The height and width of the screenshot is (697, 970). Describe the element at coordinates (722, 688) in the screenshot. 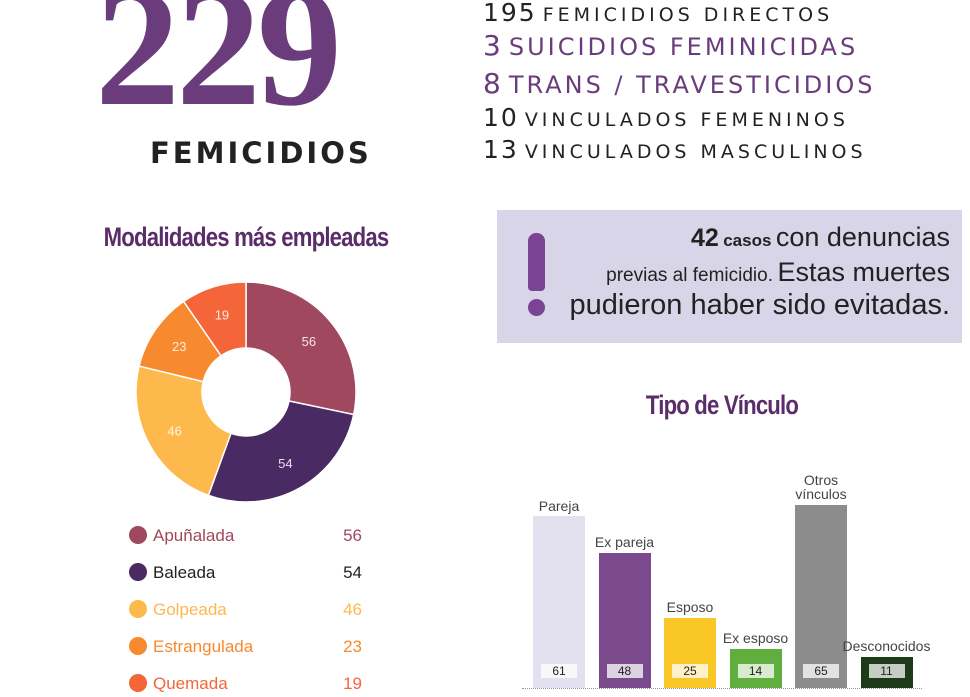

I see `baseline` at that location.